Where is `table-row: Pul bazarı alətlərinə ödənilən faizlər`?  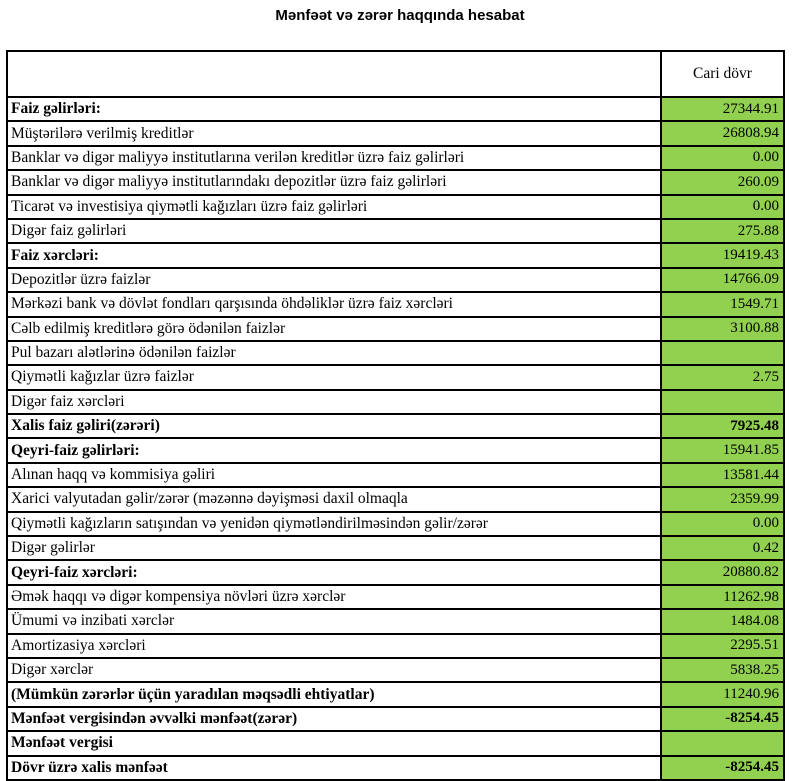 table-row: Pul bazarı alətlərinə ödənilən faizlər is located at coordinates (395, 352).